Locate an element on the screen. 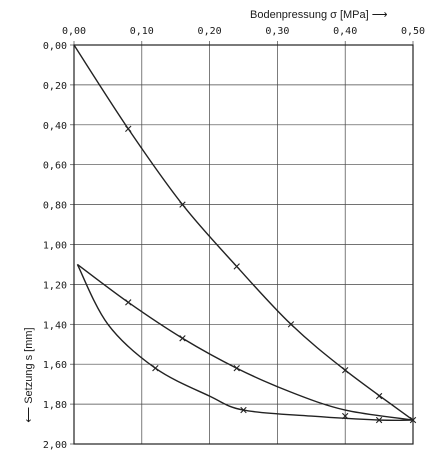 The image size is (443, 451). y-tick-label: 0,00 is located at coordinates (55, 46).